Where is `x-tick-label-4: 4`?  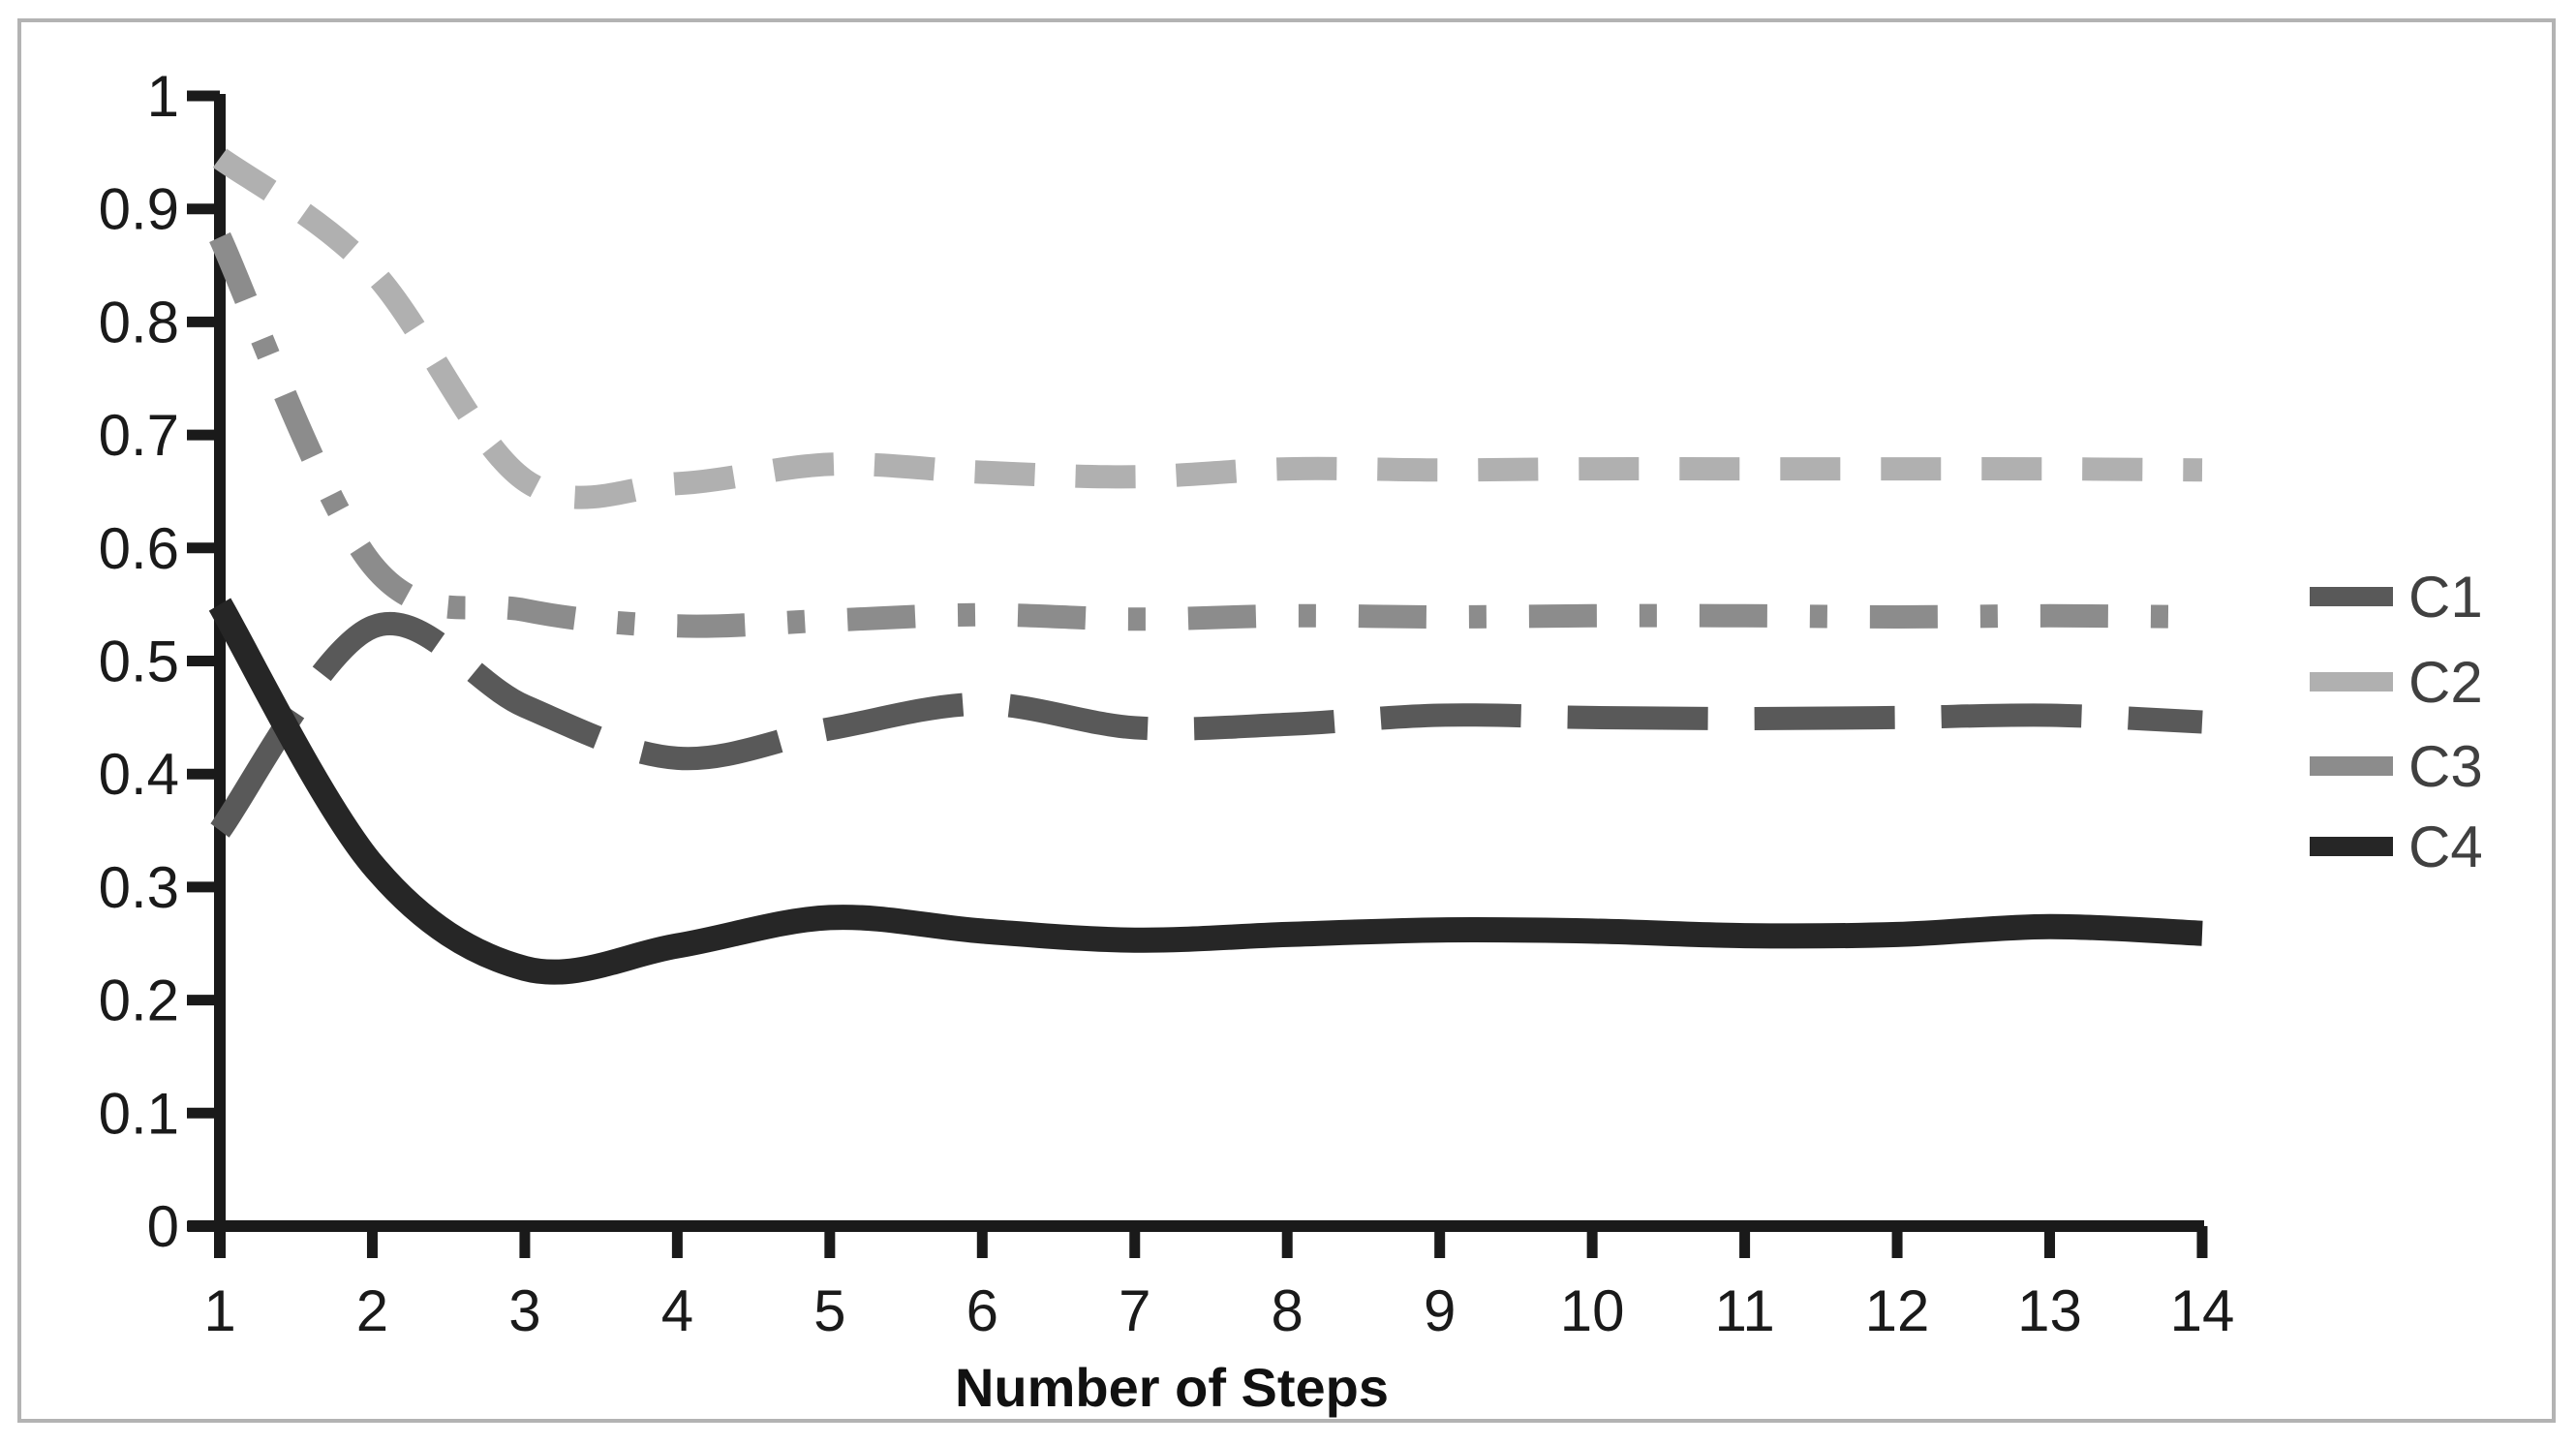
x-tick-label-4: 4 is located at coordinates (677, 1311).